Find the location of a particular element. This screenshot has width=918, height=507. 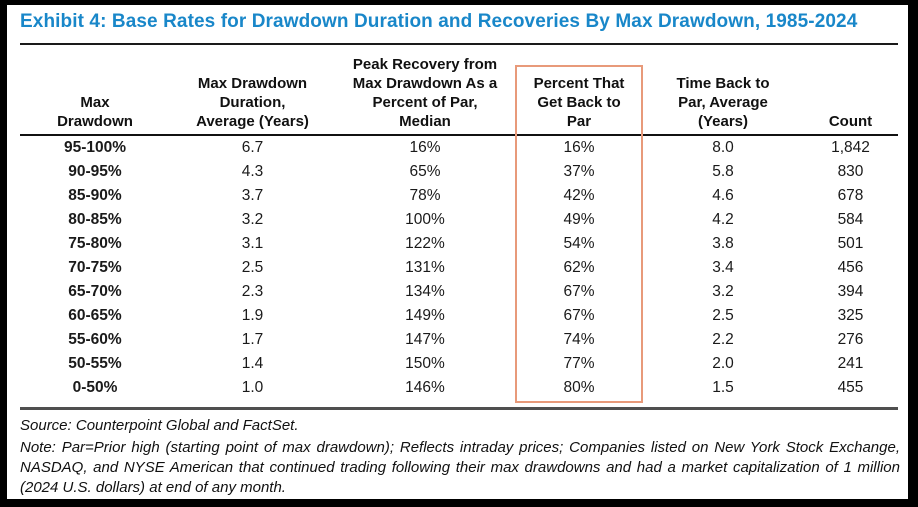

table-cell: 1.0 is located at coordinates (252, 387).